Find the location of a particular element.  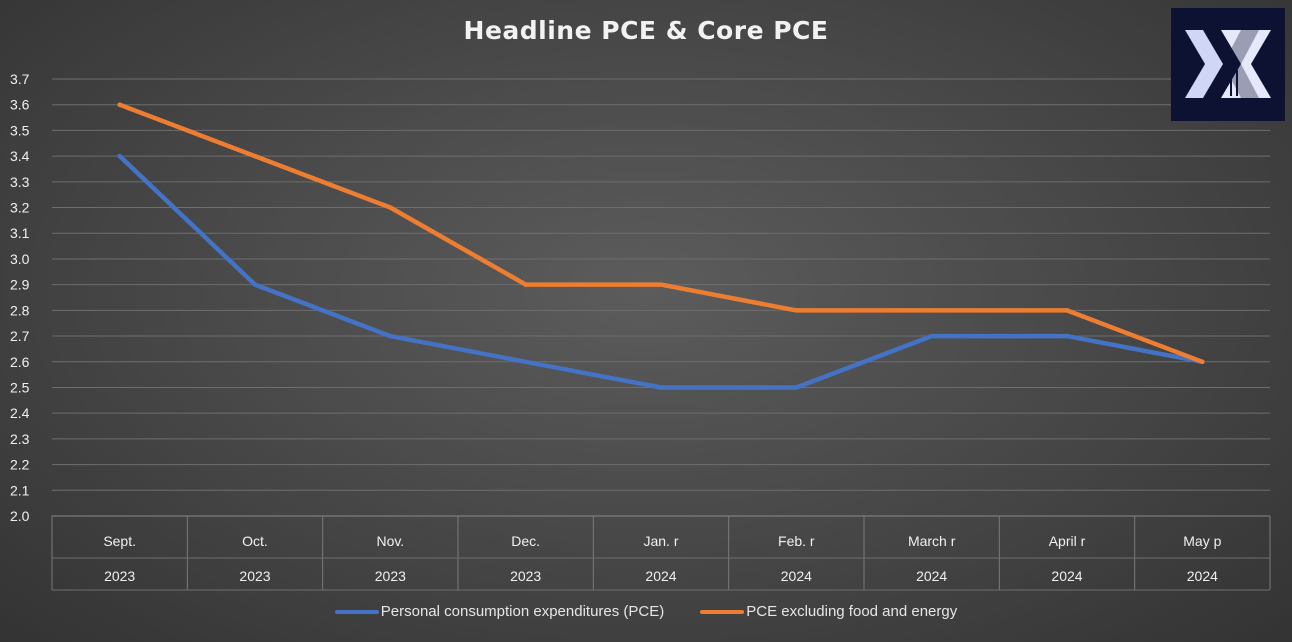

legend-item-pce: Personal consumption expenditures (PCE) is located at coordinates (499, 611).